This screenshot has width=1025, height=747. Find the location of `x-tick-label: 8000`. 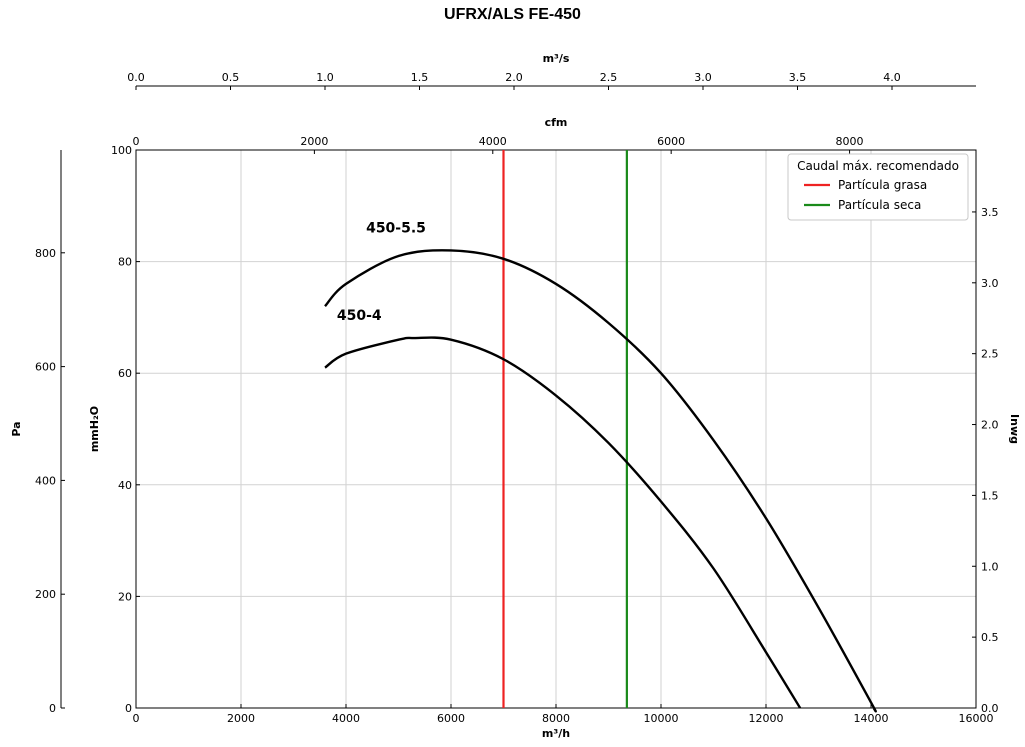

x-tick-label: 8000 is located at coordinates (556, 718).